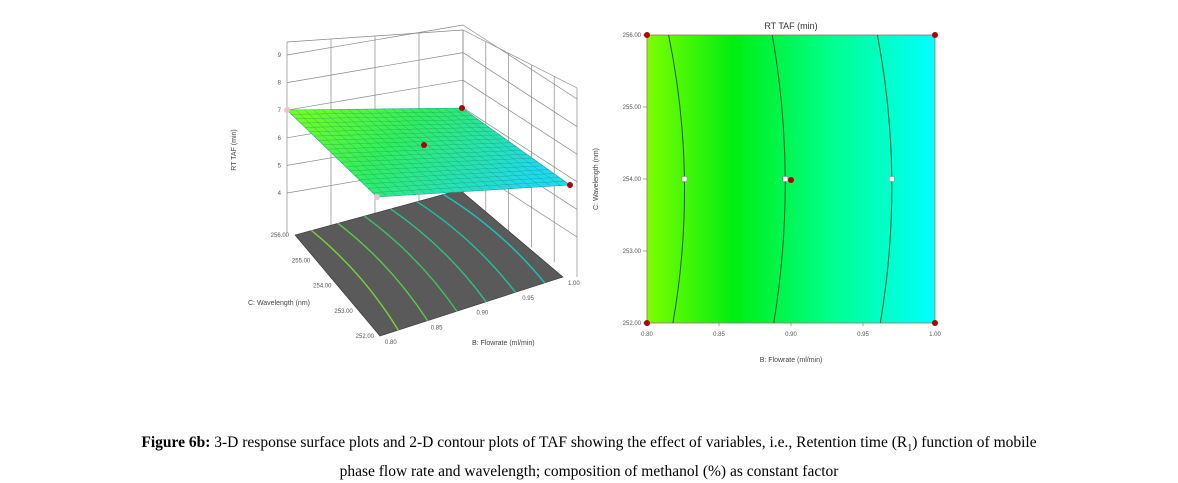  Describe the element at coordinates (280, 139) in the screenshot. I see `z-tick-label: 6` at that location.